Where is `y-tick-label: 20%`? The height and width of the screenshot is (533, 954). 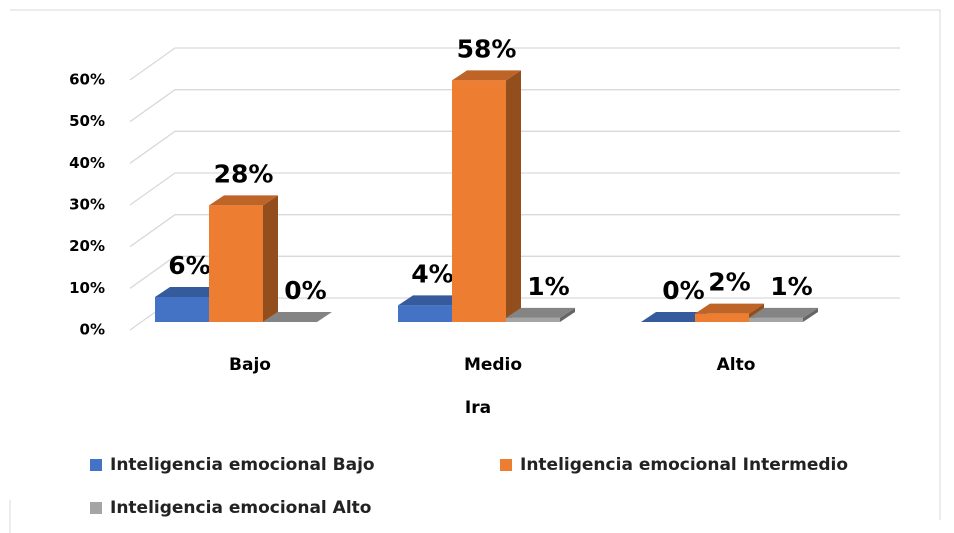
y-tick-label: 20% is located at coordinates (87, 246).